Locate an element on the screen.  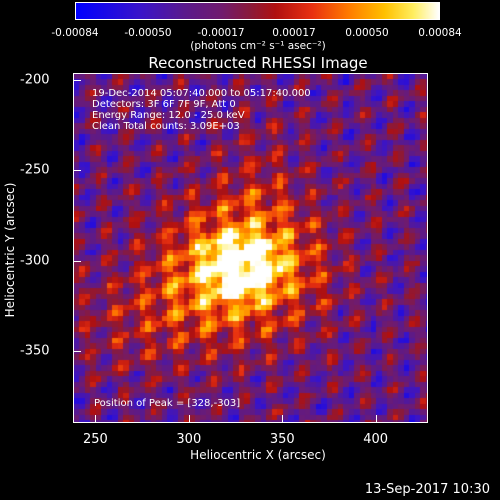
x-tick-label: 300 is located at coordinates (189, 439).